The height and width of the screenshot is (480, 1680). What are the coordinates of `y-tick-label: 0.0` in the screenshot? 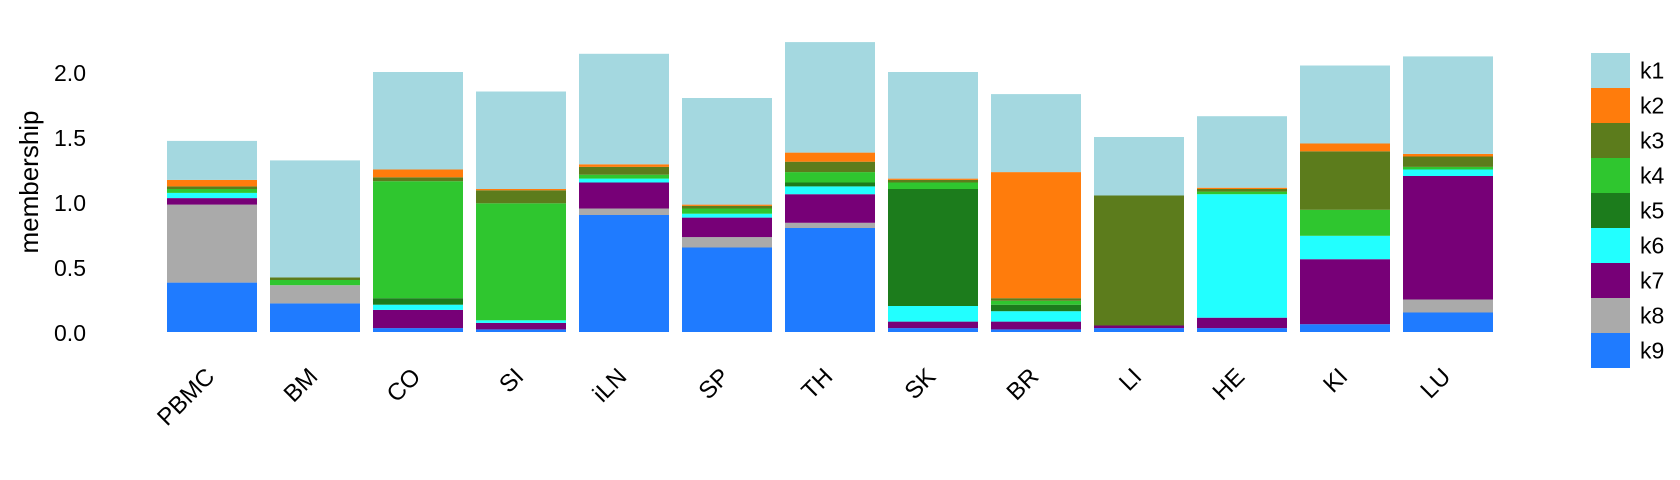 It's located at (70, 333).